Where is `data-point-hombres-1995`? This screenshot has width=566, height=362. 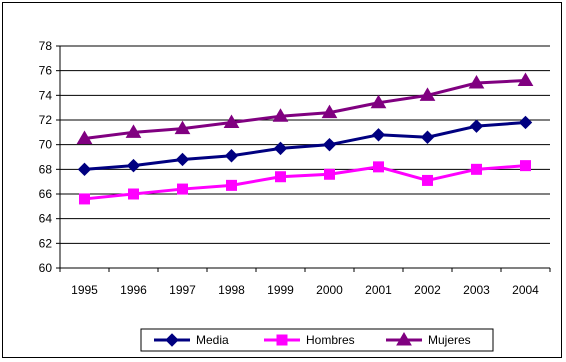 data-point-hombres-1995 is located at coordinates (84, 199).